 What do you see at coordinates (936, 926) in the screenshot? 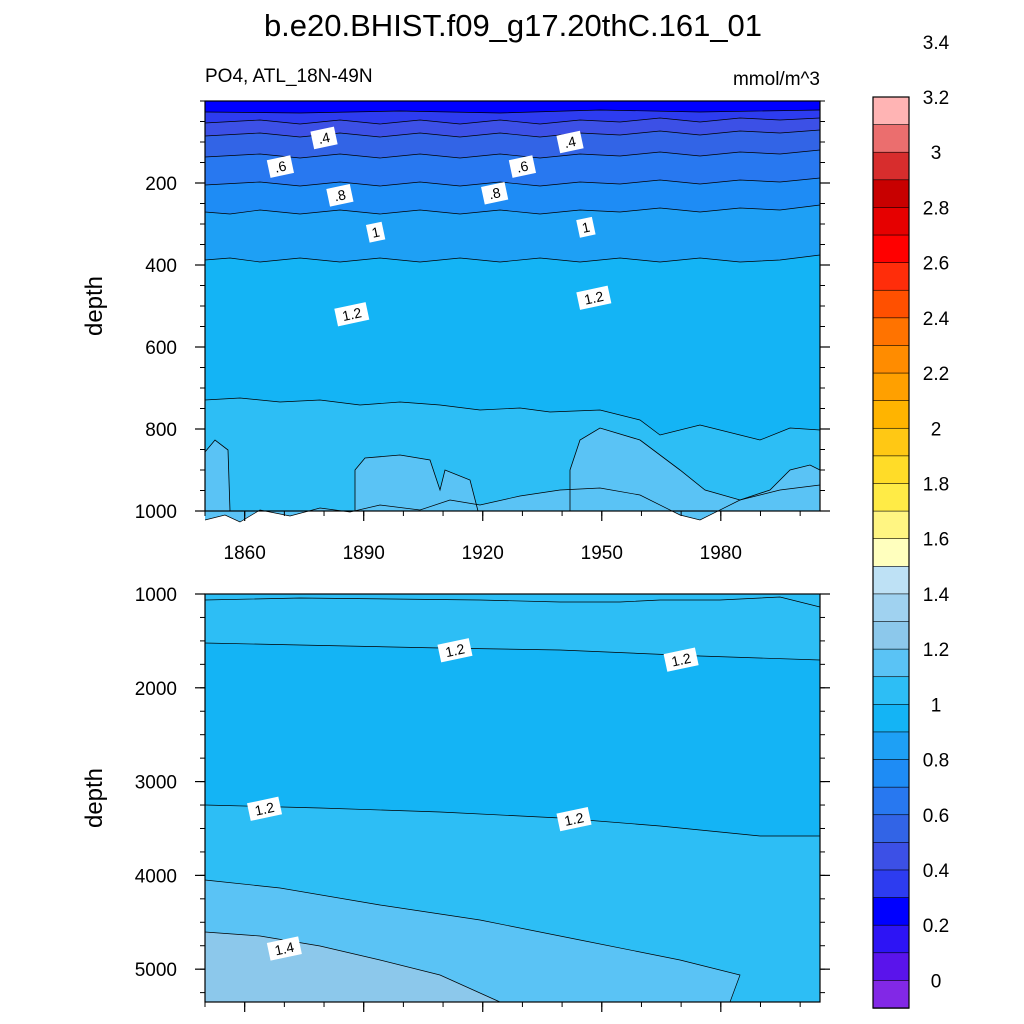
I see `colorbar-label: 0.2` at bounding box center [936, 926].